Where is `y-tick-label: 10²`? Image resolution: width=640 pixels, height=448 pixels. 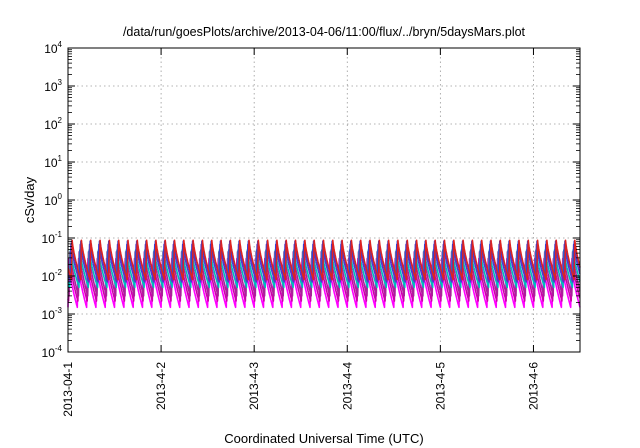 y-tick-label: 10² is located at coordinates (53, 124).